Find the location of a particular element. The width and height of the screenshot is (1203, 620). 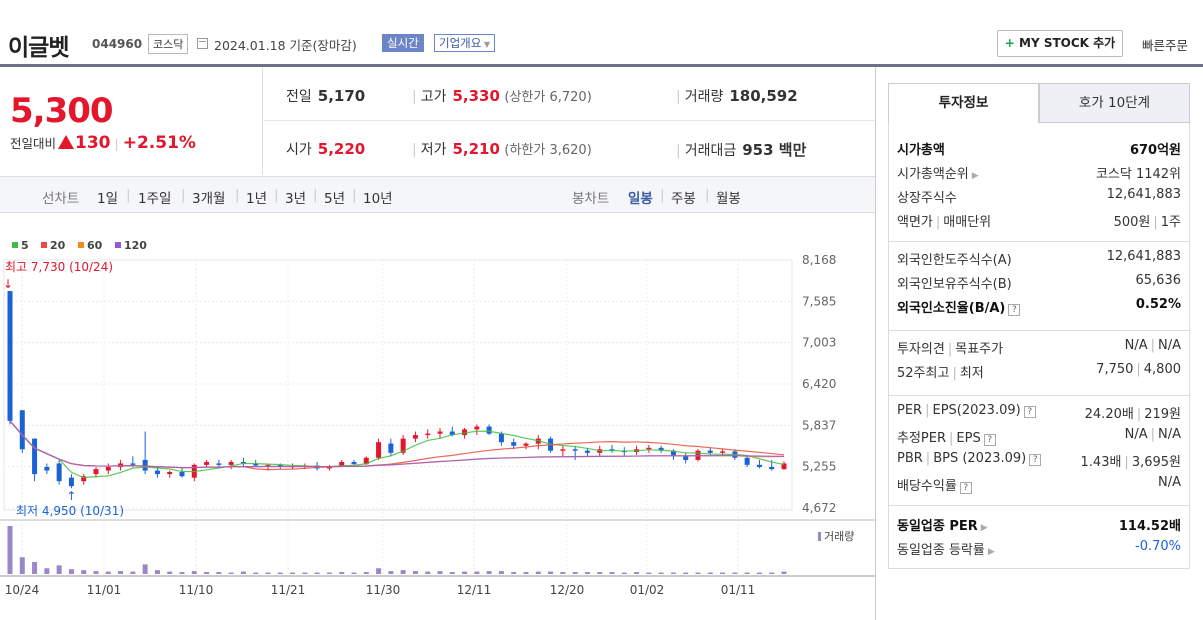

x-tick-label: 12/20 is located at coordinates (567, 590).